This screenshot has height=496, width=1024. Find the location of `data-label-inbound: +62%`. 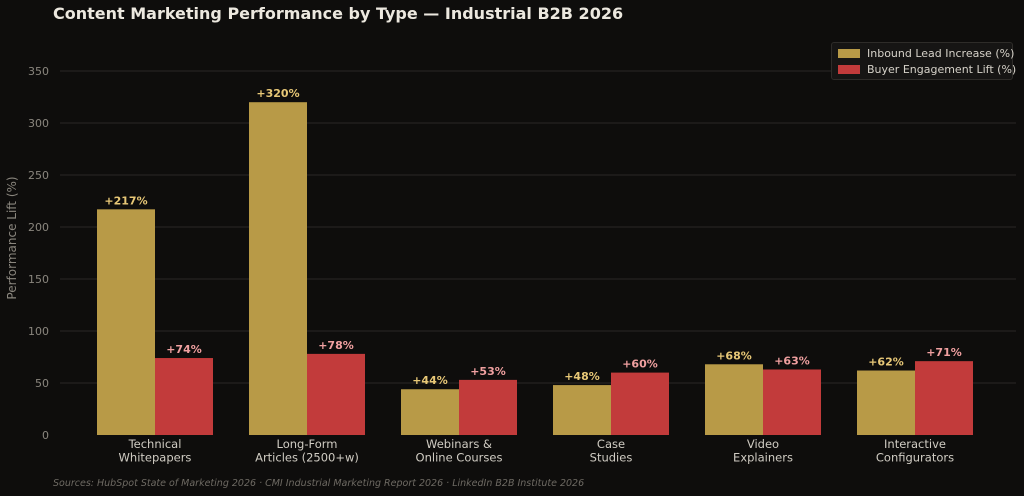

data-label-inbound: +62% is located at coordinates (886, 362).